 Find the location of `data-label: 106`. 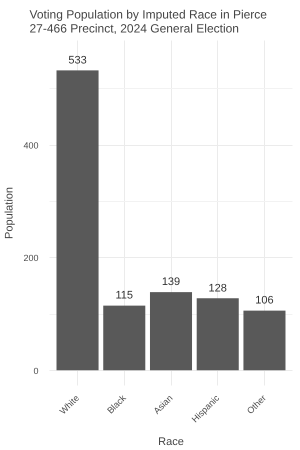

data-label: 106 is located at coordinates (264, 300).